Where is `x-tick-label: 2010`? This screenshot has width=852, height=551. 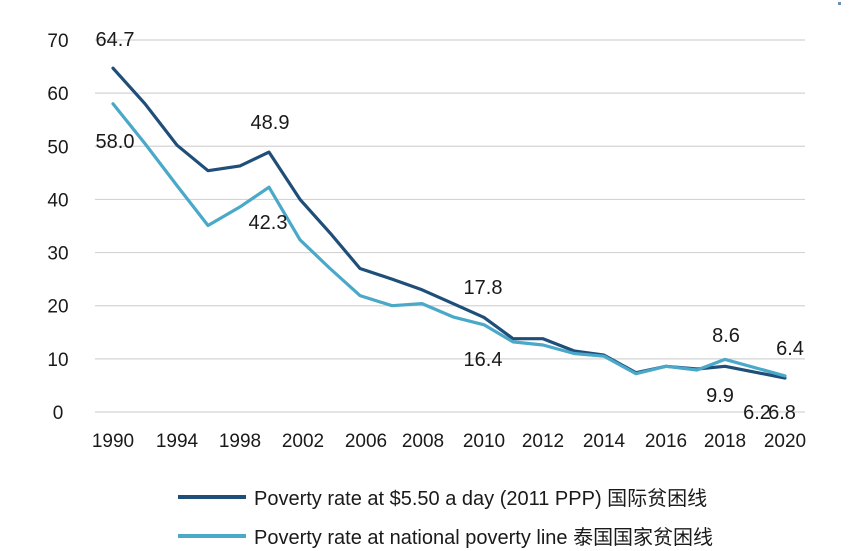 x-tick-label: 2010 is located at coordinates (484, 441).